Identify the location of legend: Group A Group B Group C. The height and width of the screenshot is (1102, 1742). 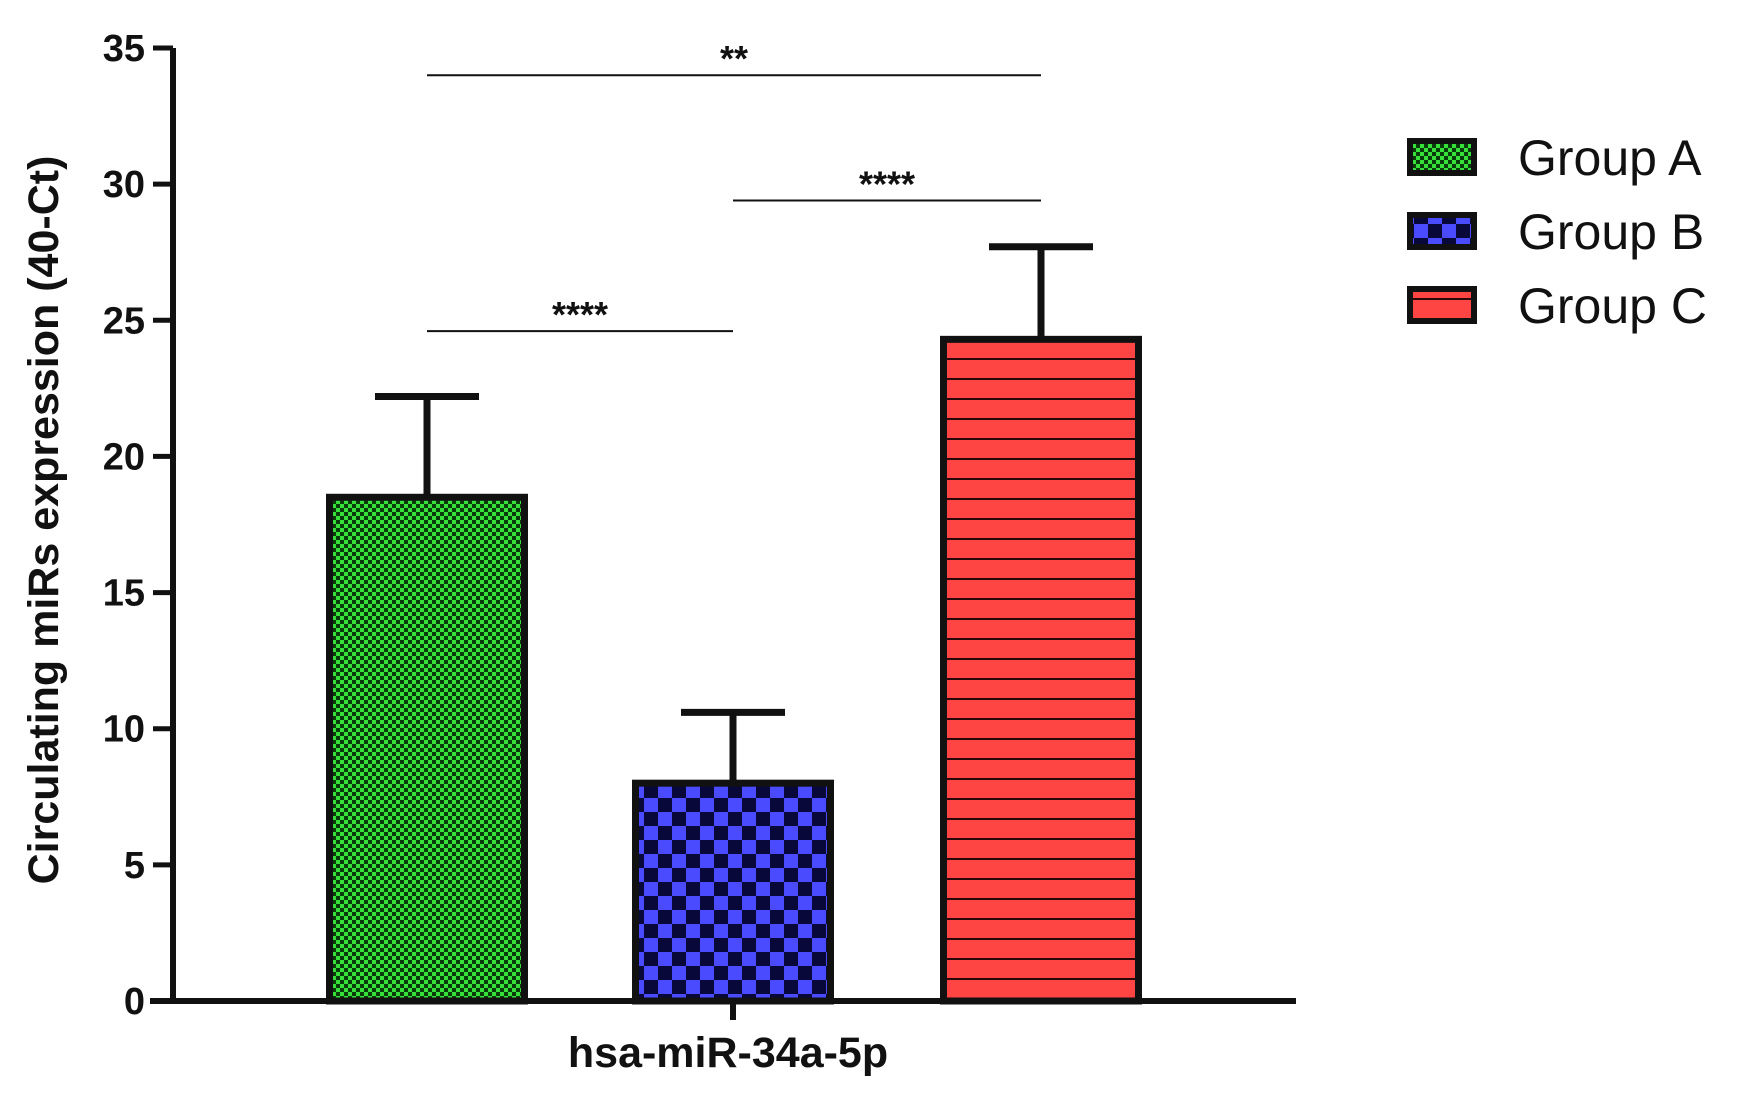
(1557, 232).